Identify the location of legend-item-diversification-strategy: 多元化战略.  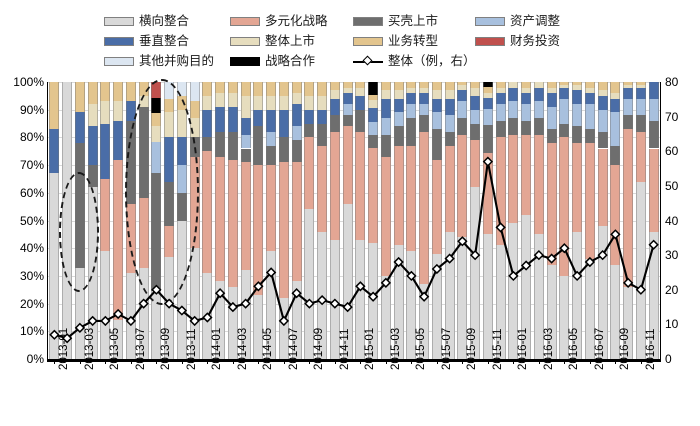
(279, 21).